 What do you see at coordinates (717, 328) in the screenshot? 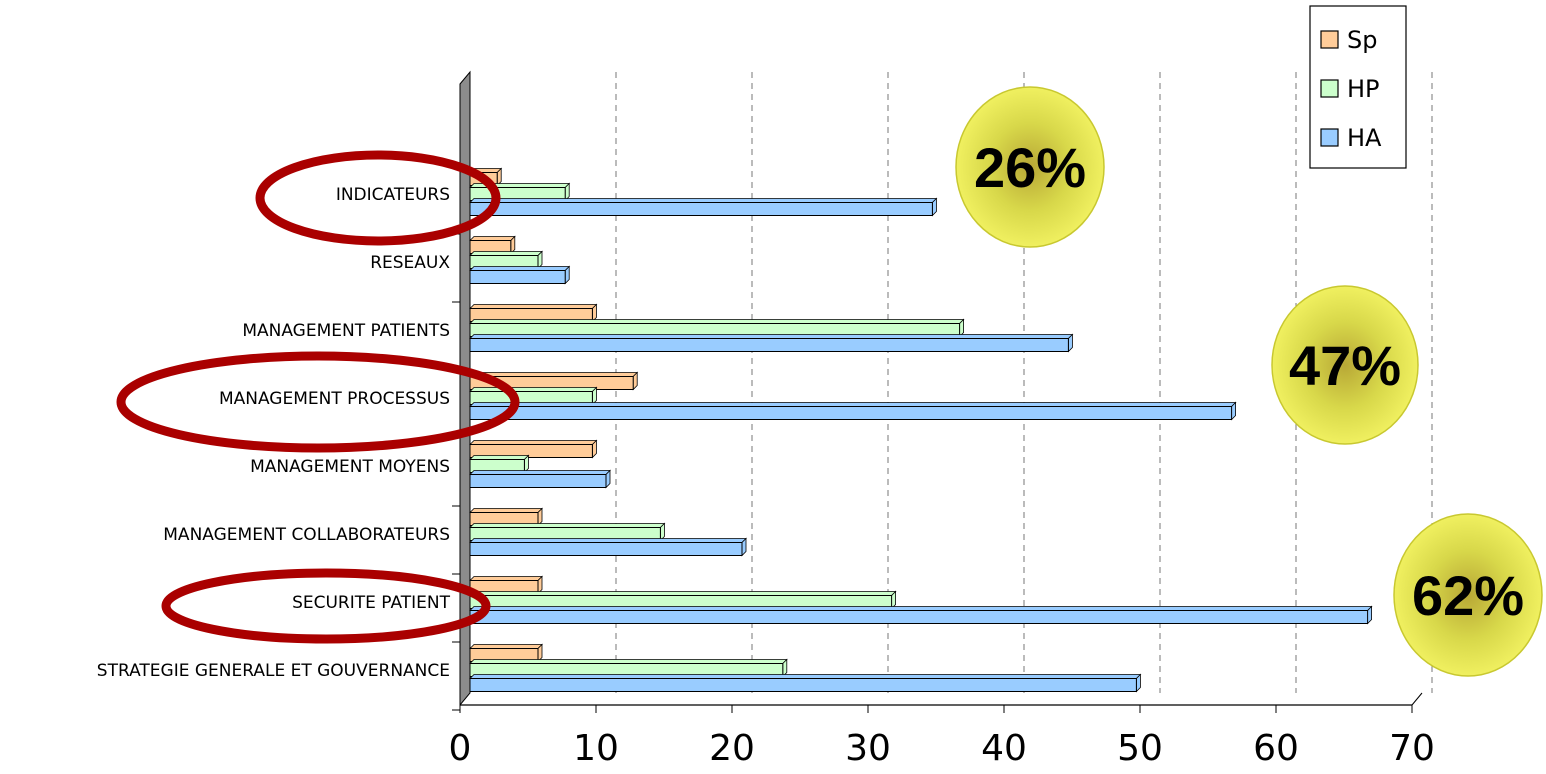
I see `bar-management-patients-hp` at bounding box center [717, 328].